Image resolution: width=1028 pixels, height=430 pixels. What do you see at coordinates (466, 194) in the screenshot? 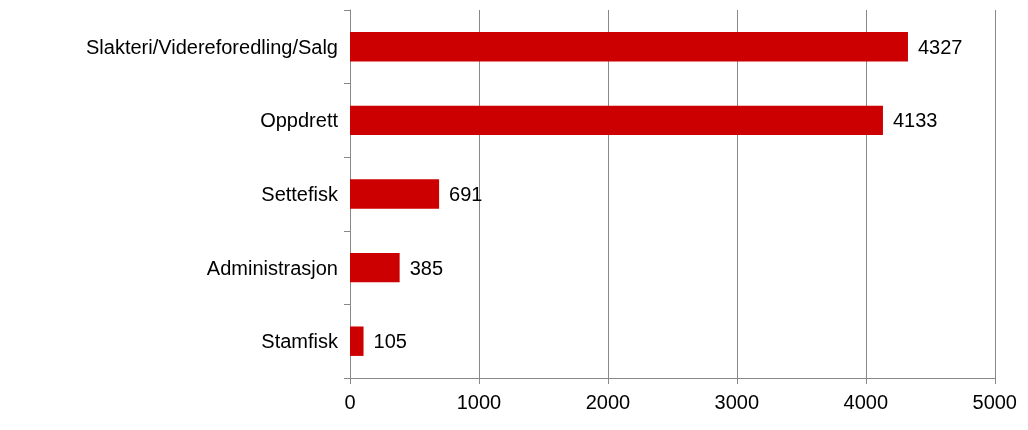
I see `data-label: 691` at bounding box center [466, 194].